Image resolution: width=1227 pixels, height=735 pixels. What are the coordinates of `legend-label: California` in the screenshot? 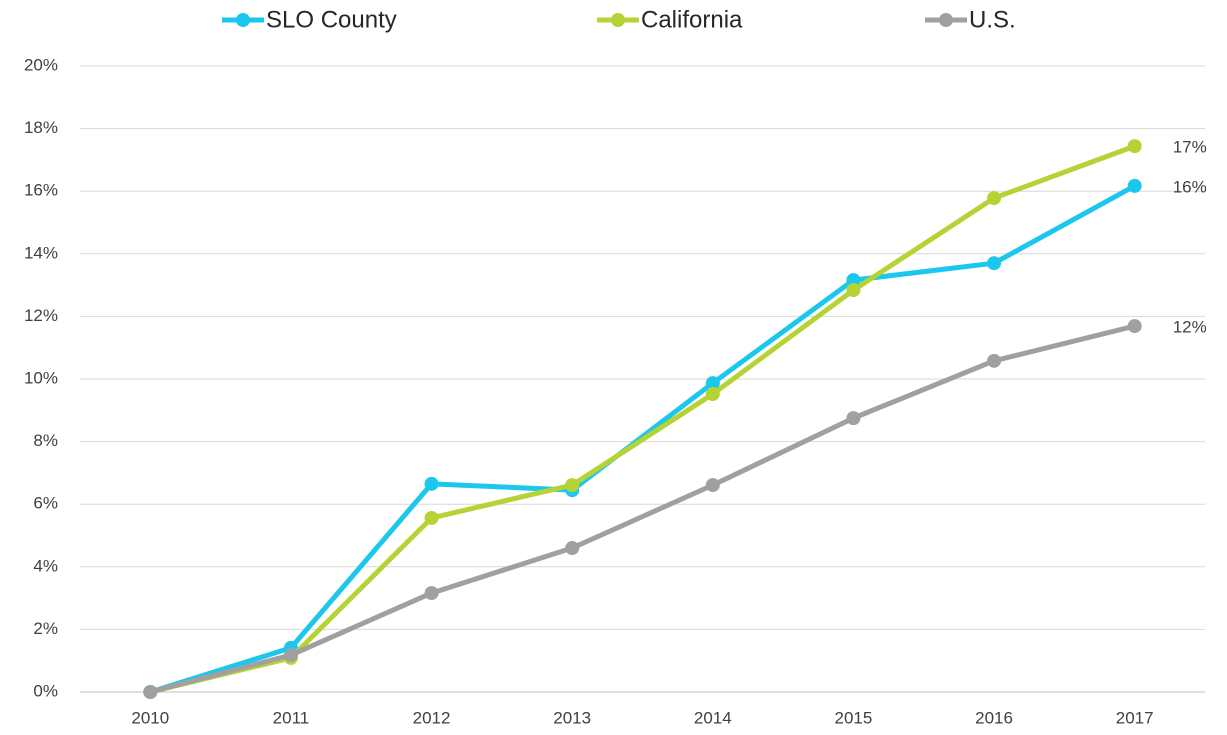 It's located at (692, 19).